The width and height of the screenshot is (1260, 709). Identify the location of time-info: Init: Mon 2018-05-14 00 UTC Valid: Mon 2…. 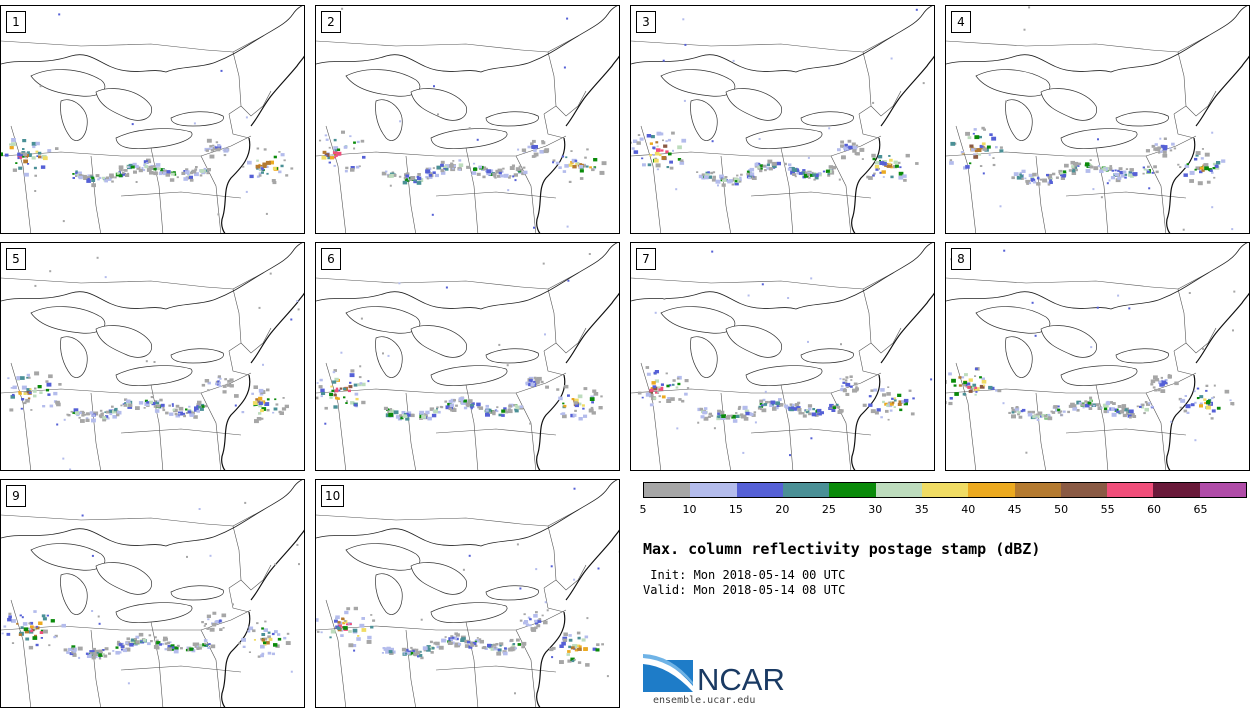
(744, 583).